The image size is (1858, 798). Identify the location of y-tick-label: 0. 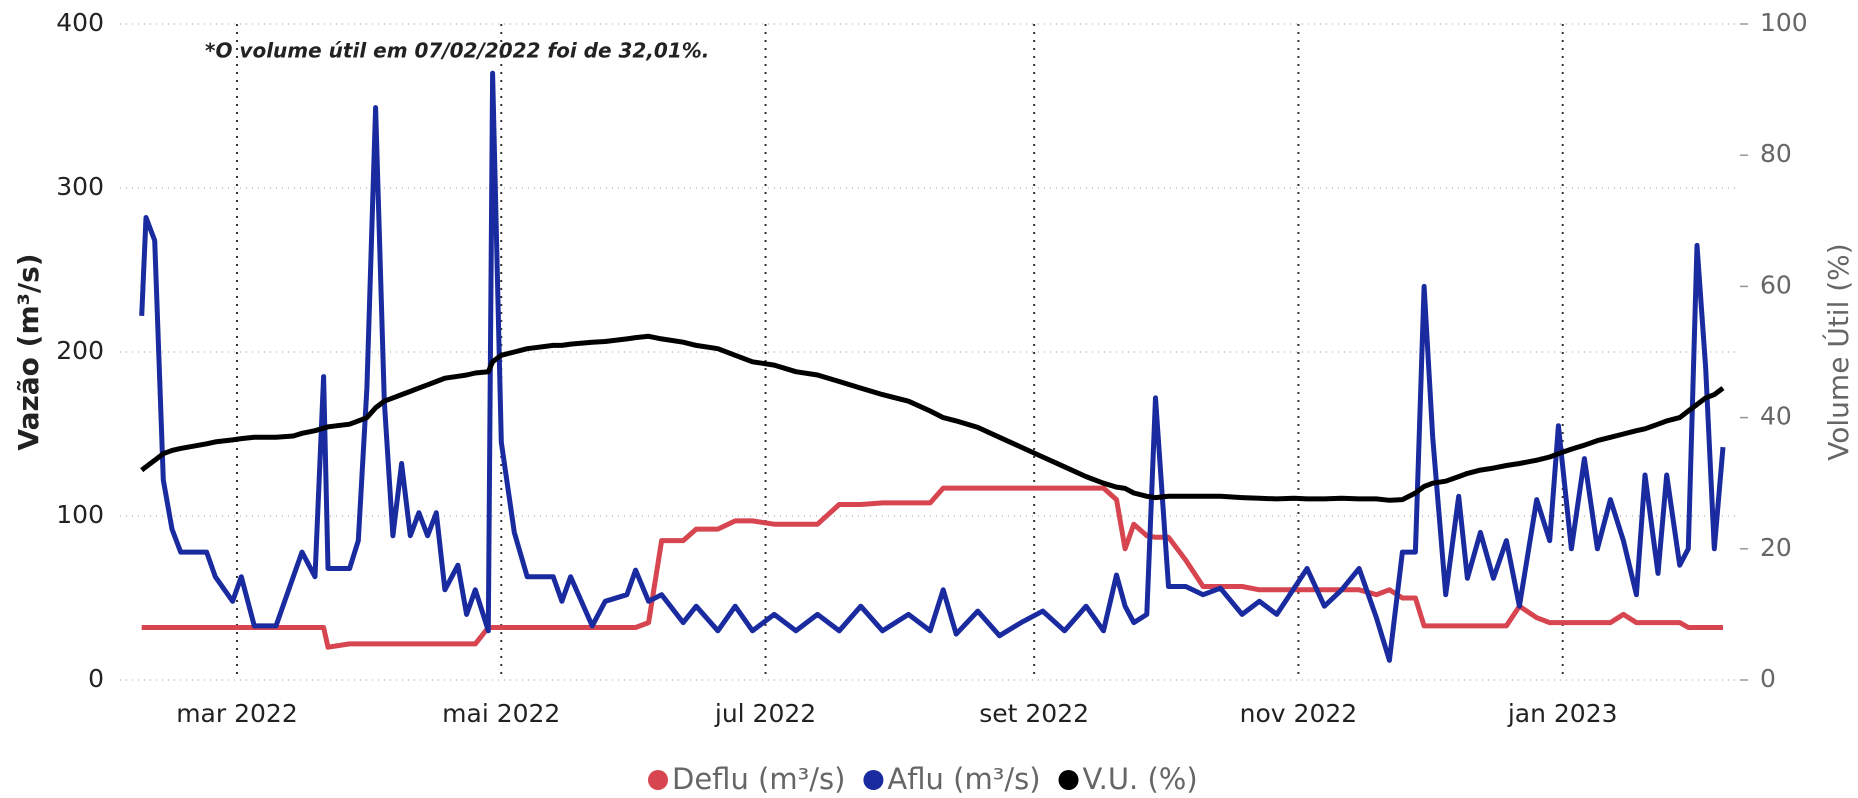
(96, 678).